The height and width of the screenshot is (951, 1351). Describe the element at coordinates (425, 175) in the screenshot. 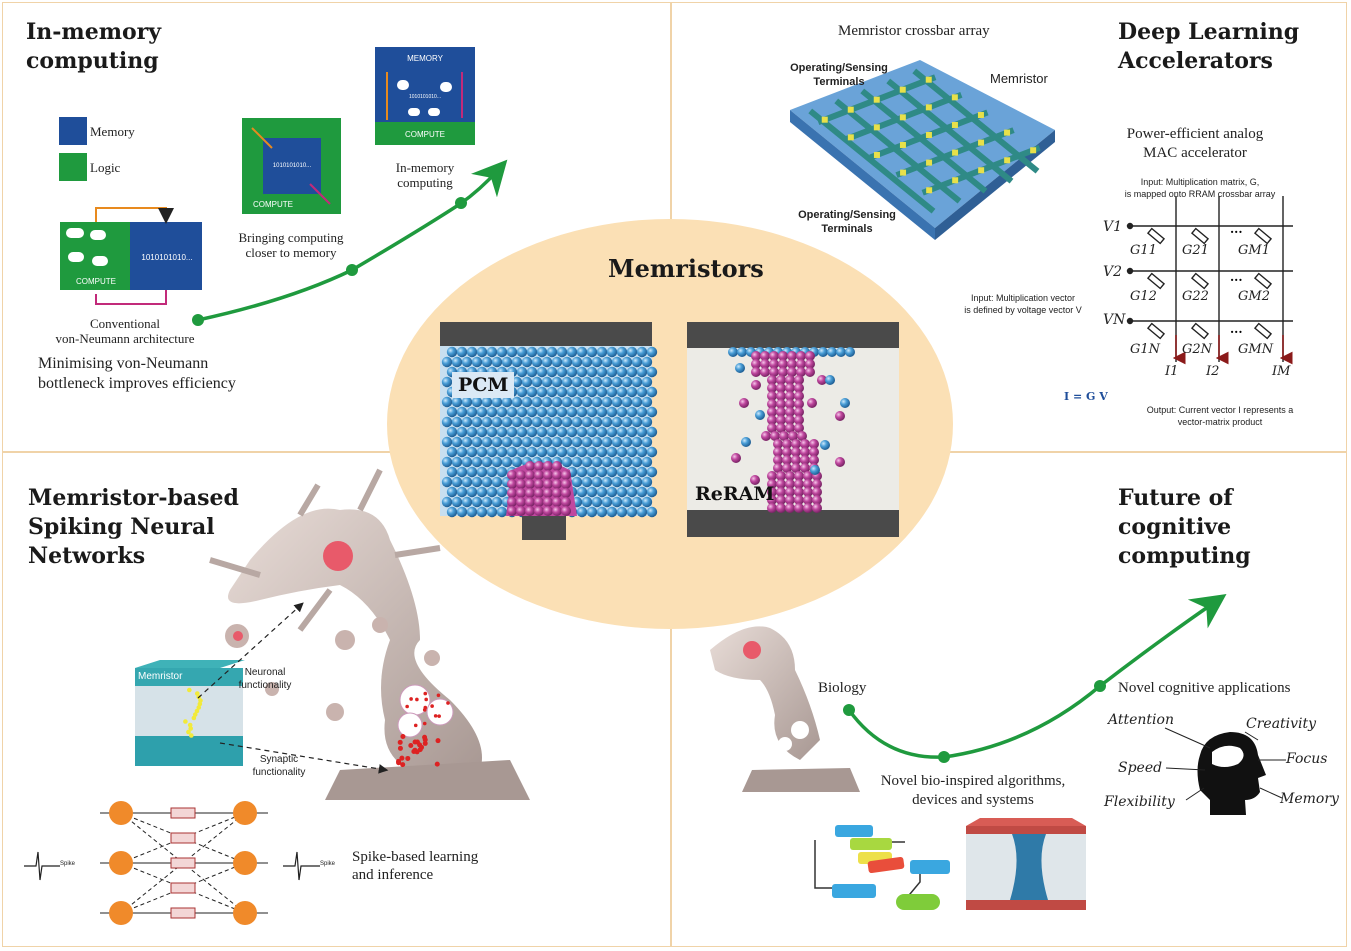

I see `in-memory-label: In-memory computing` at that location.